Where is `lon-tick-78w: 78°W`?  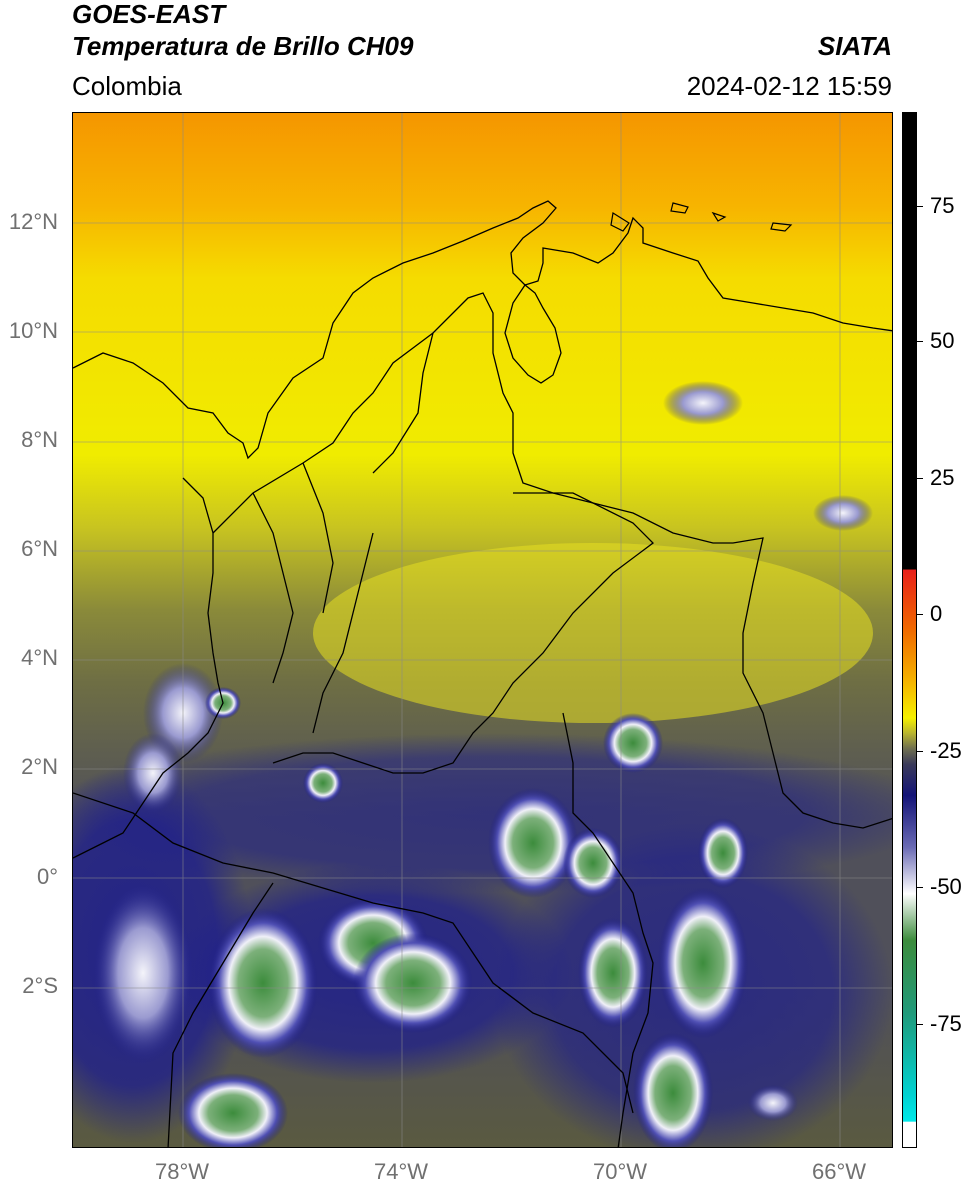 lon-tick-78w: 78°W is located at coordinates (182, 1171).